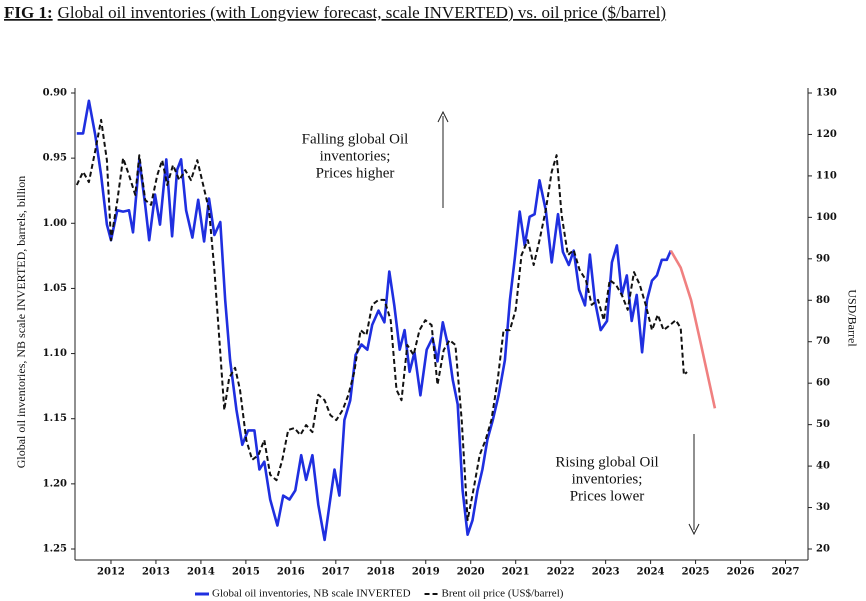 The width and height of the screenshot is (866, 601). Describe the element at coordinates (246, 572) in the screenshot. I see `x-tick-label: 2015` at that location.